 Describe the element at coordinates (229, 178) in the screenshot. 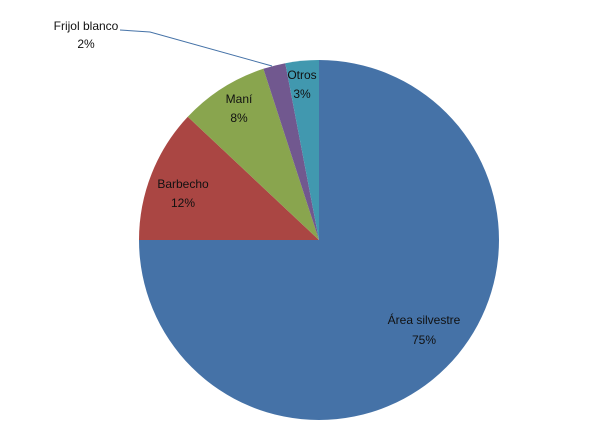

I see `pie-slice-barbecho` at that location.